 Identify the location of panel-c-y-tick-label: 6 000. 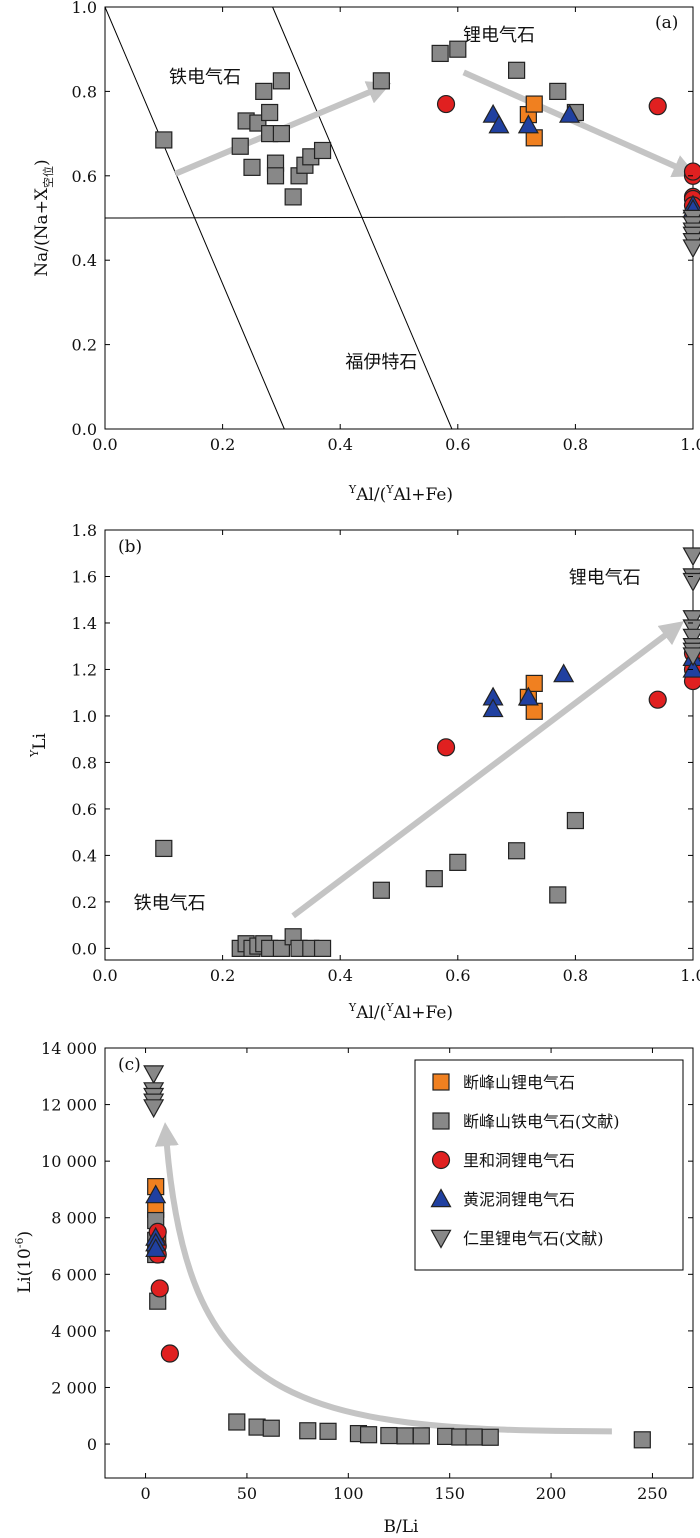
(74, 1274).